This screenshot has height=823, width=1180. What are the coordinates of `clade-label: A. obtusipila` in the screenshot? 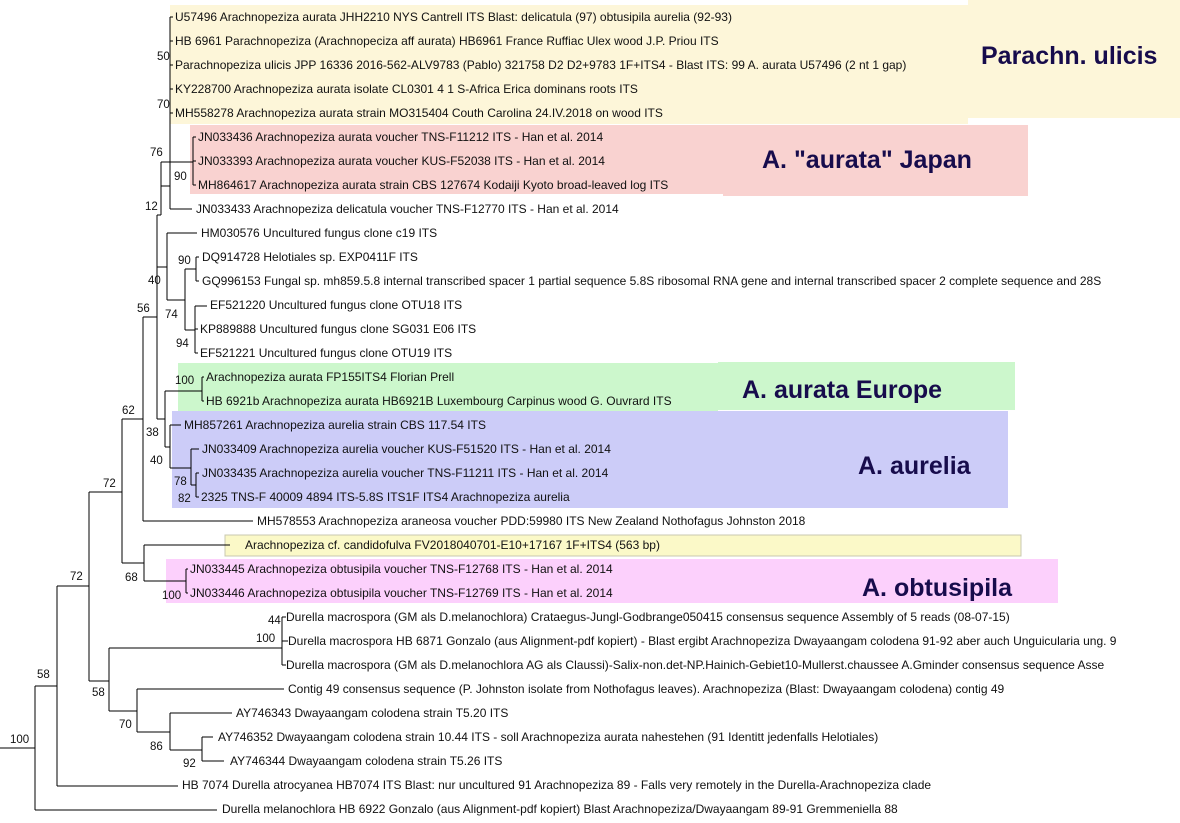 It's located at (937, 588).